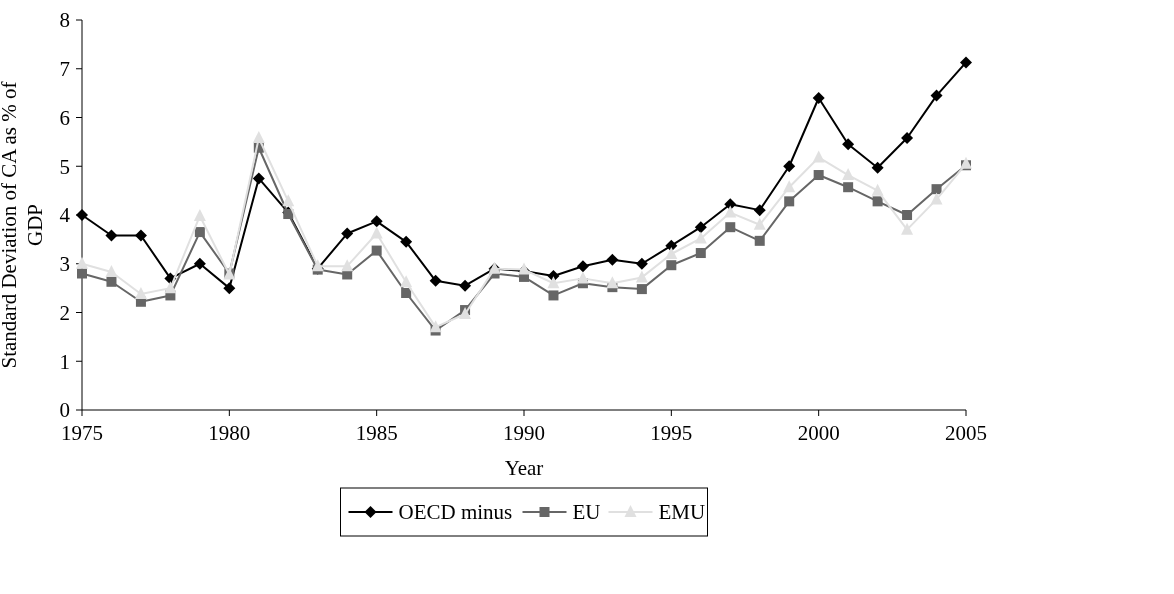 The height and width of the screenshot is (594, 1174). I want to click on legend-label: EU, so click(586, 512).